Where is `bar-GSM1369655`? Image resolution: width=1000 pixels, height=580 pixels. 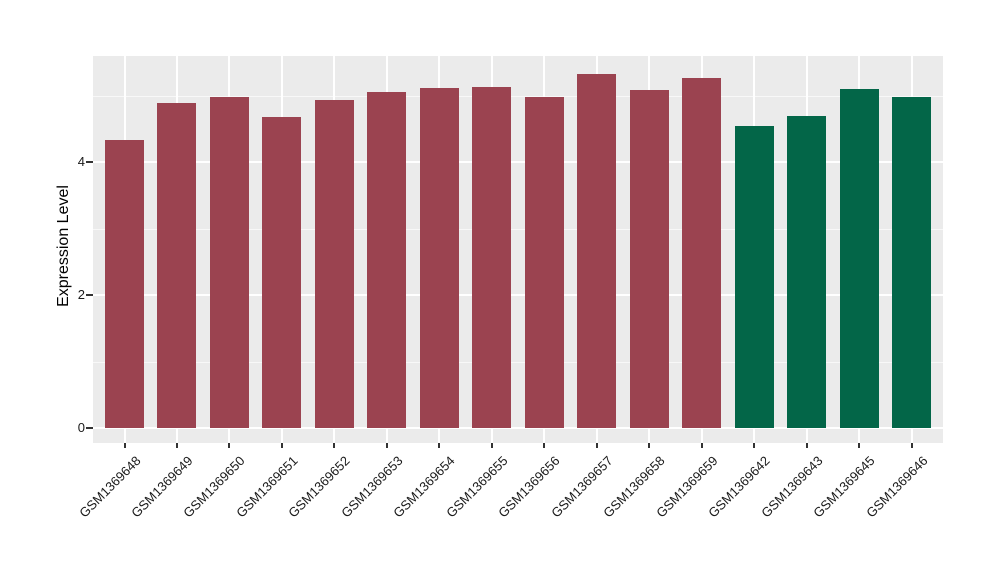 bar-GSM1369655 is located at coordinates (491, 257).